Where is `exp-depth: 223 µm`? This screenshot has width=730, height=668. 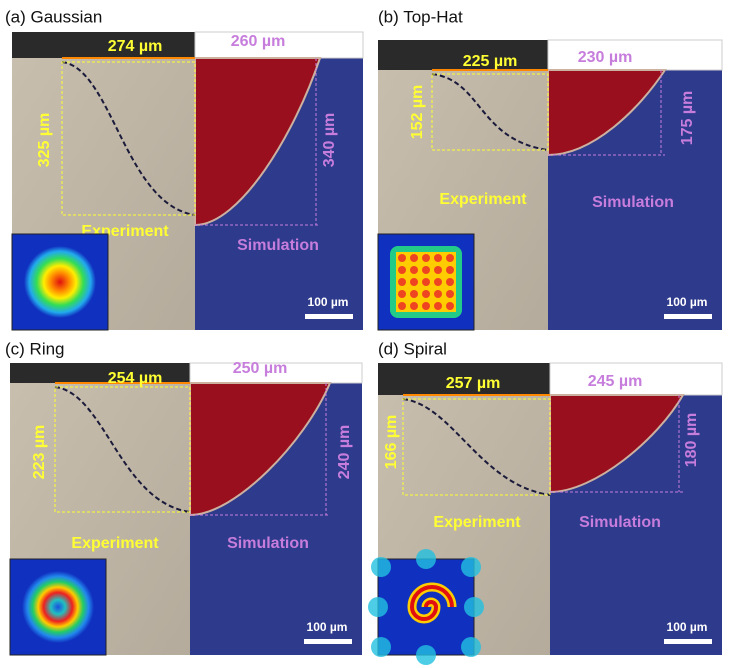 exp-depth: 223 µm is located at coordinates (39, 452).